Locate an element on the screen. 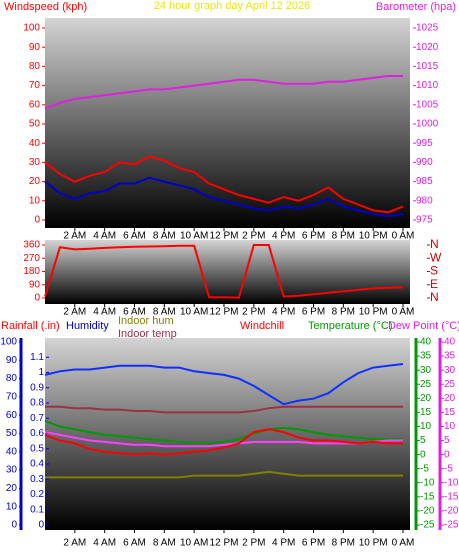 The image size is (459, 555). y-tick-label: 1 is located at coordinates (41, 372).